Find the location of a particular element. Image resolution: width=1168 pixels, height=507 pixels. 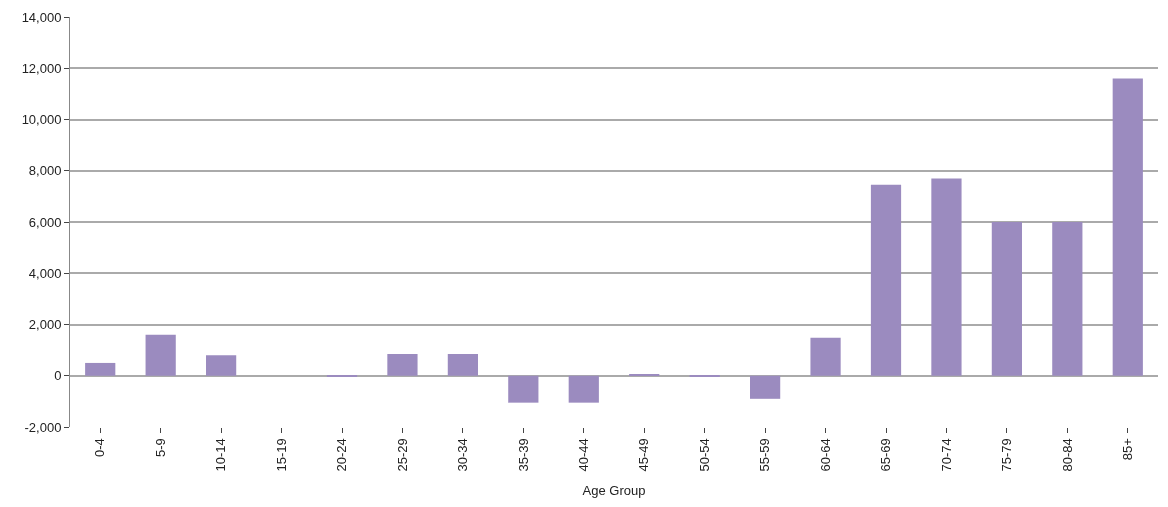

y-tick-label: 0 is located at coordinates (58, 376).